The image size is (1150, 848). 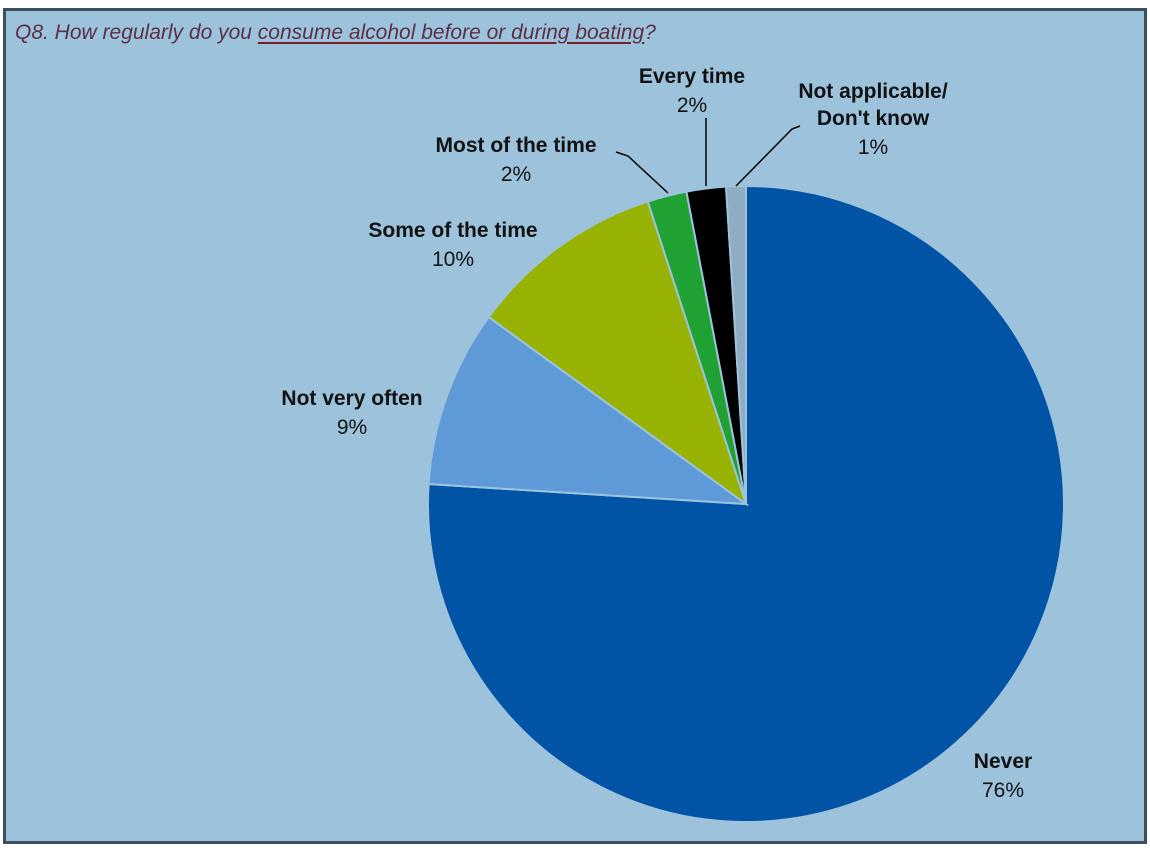 I want to click on data-label-name-most-of-the-time: Most of the time, so click(x=516, y=145).